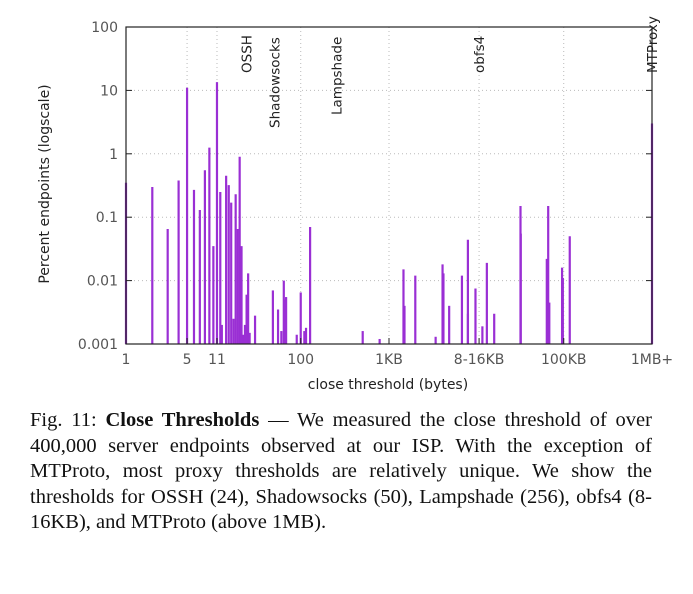  What do you see at coordinates (182, 420) in the screenshot?
I see `caption-title: Close Thresholds` at bounding box center [182, 420].